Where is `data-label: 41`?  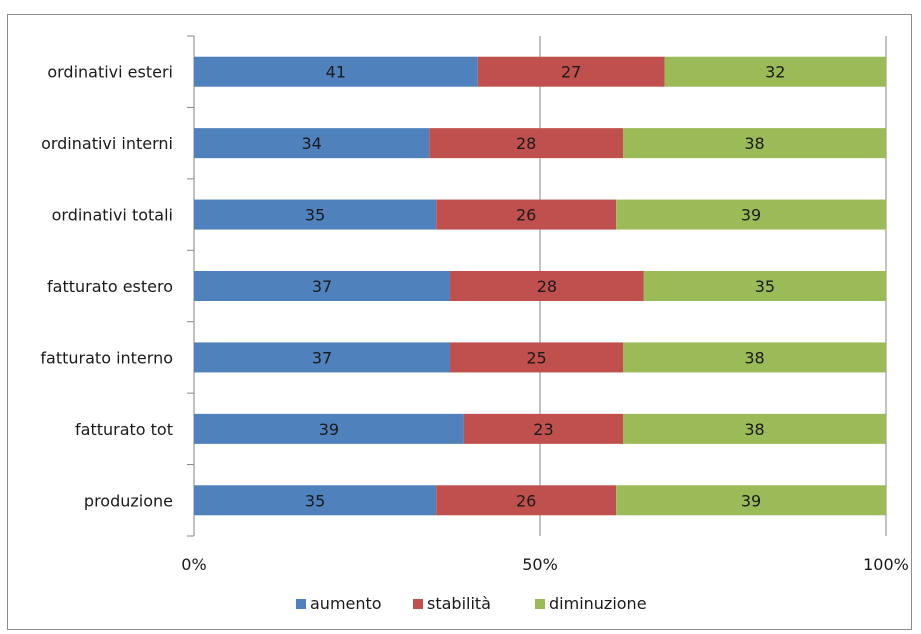 data-label: 41 is located at coordinates (336, 72).